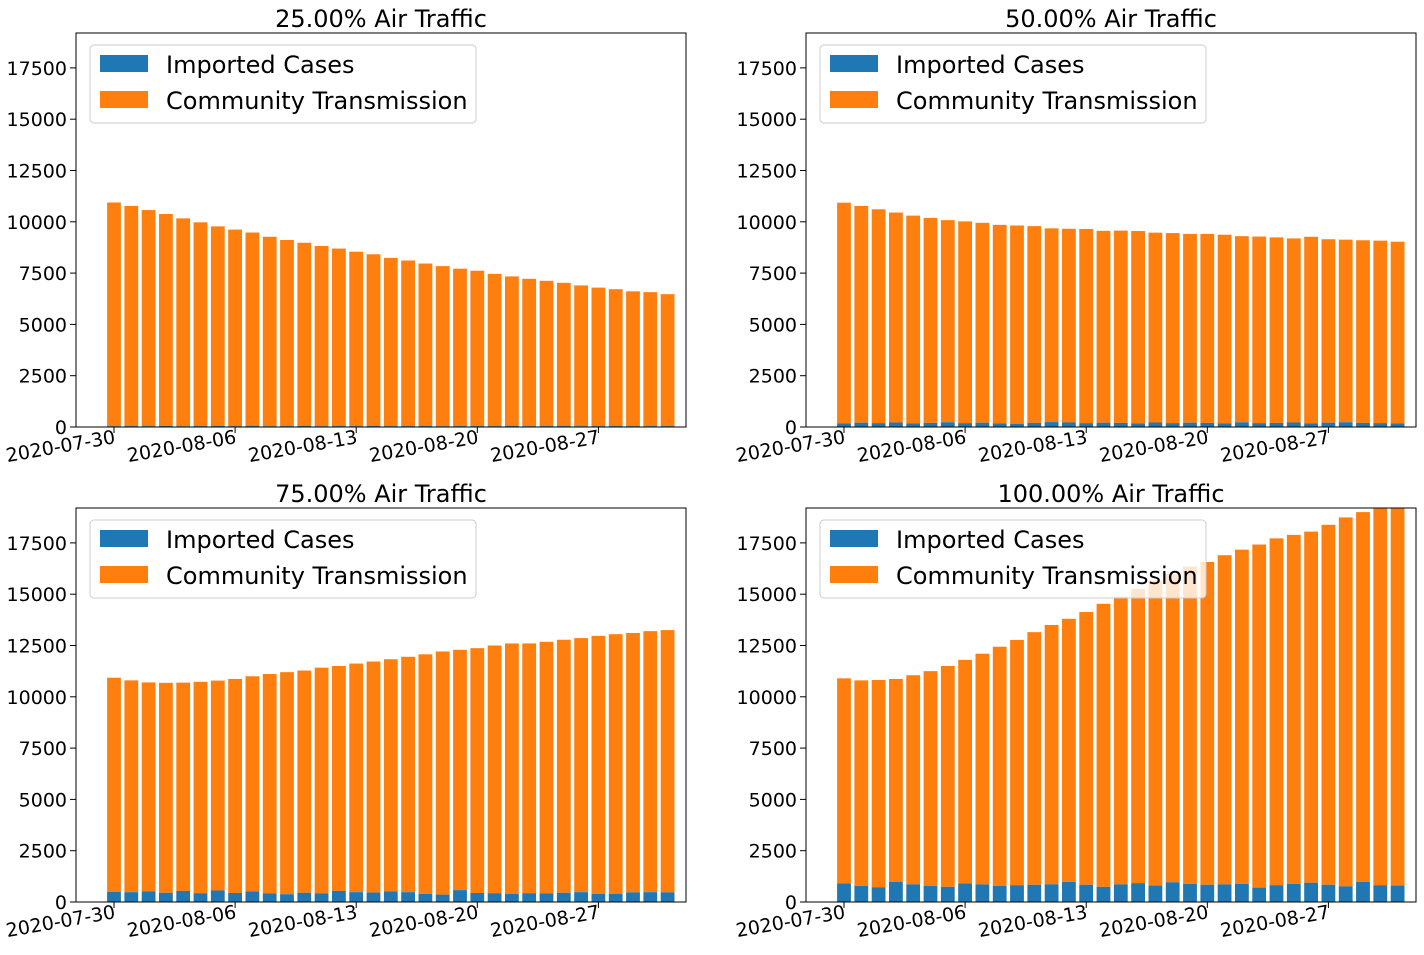 Image resolution: width=1424 pixels, height=955 pixels. I want to click on legend-label-imported: Imported Cases, so click(990, 65).